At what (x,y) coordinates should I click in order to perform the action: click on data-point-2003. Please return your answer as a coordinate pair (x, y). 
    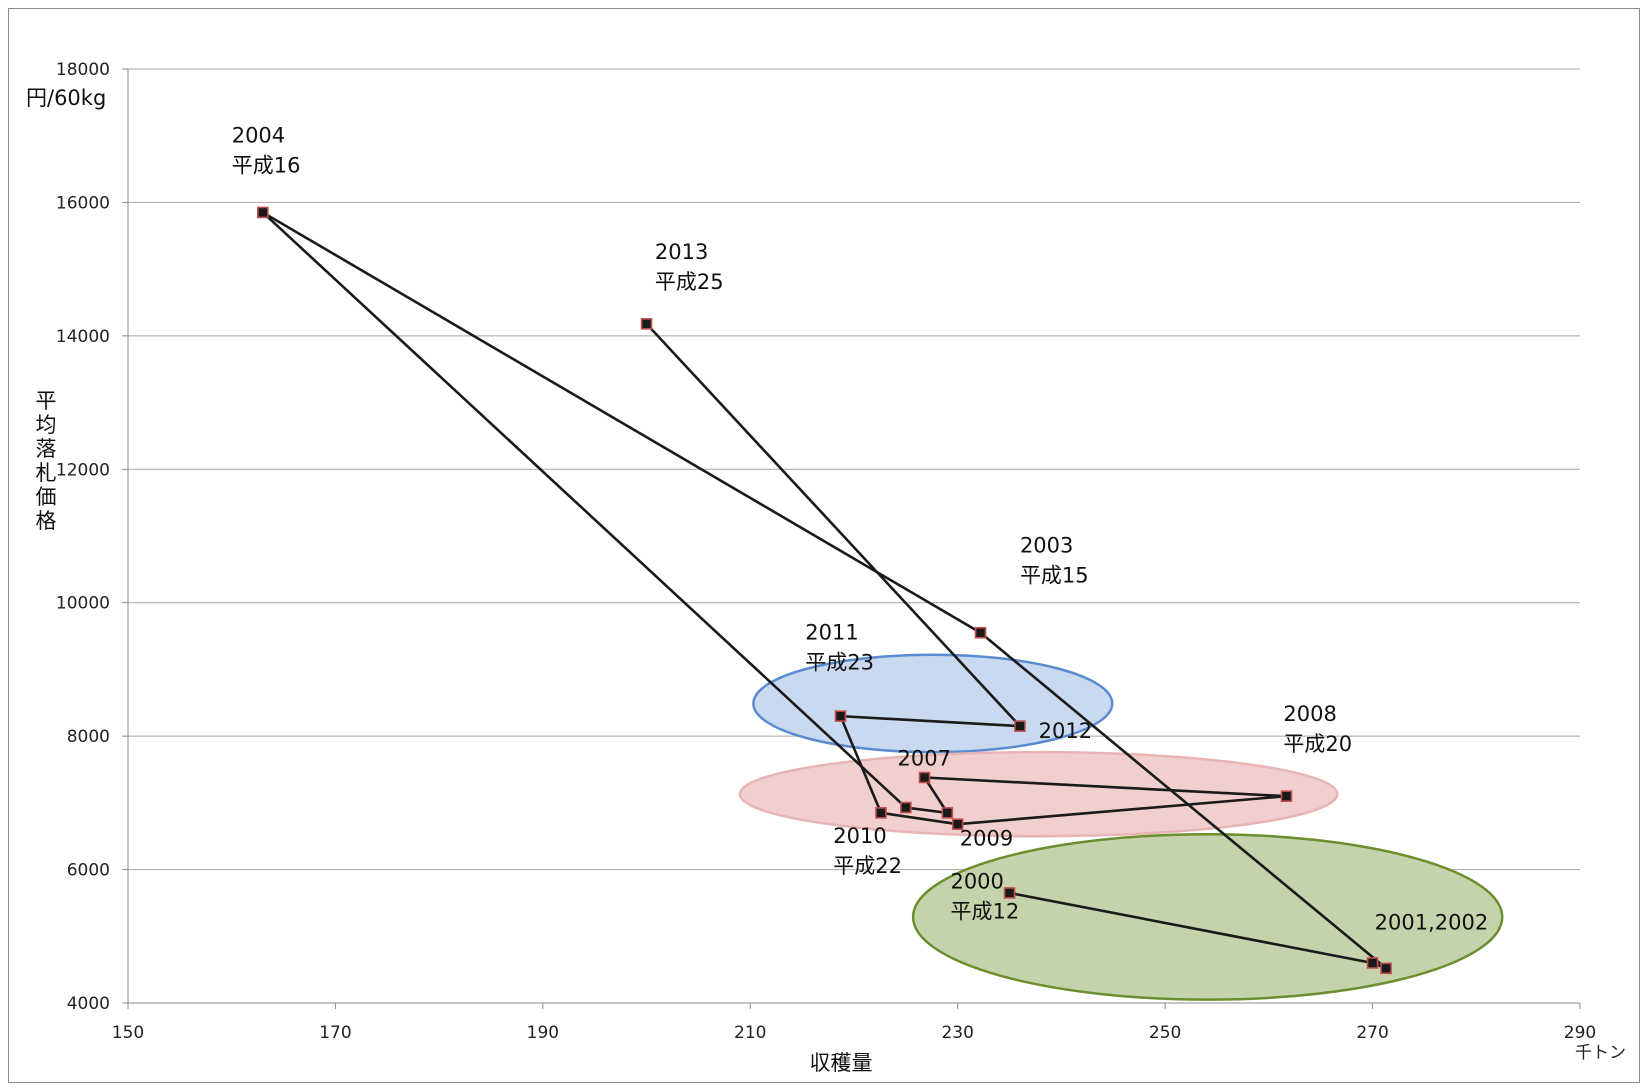
    Looking at the image, I should click on (980, 632).